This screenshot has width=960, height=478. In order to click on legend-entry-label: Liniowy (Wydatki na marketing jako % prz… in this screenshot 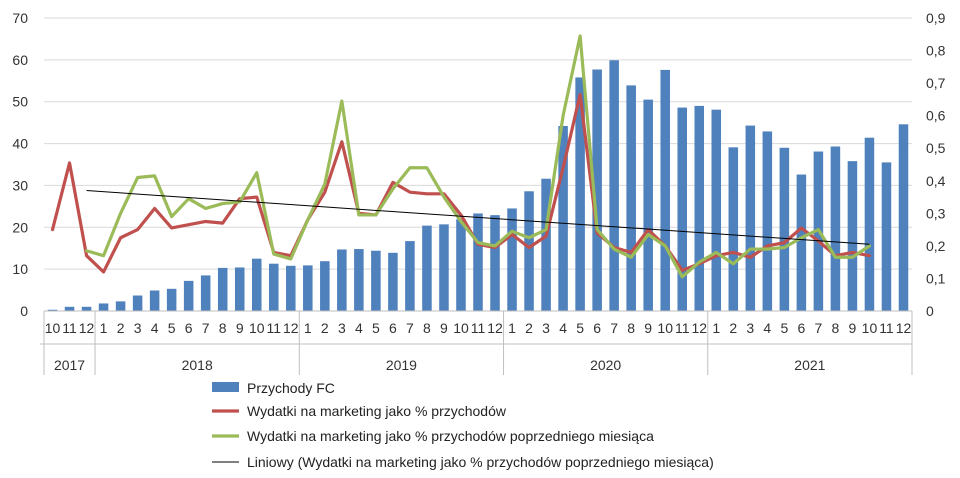, I will do `click(480, 462)`.